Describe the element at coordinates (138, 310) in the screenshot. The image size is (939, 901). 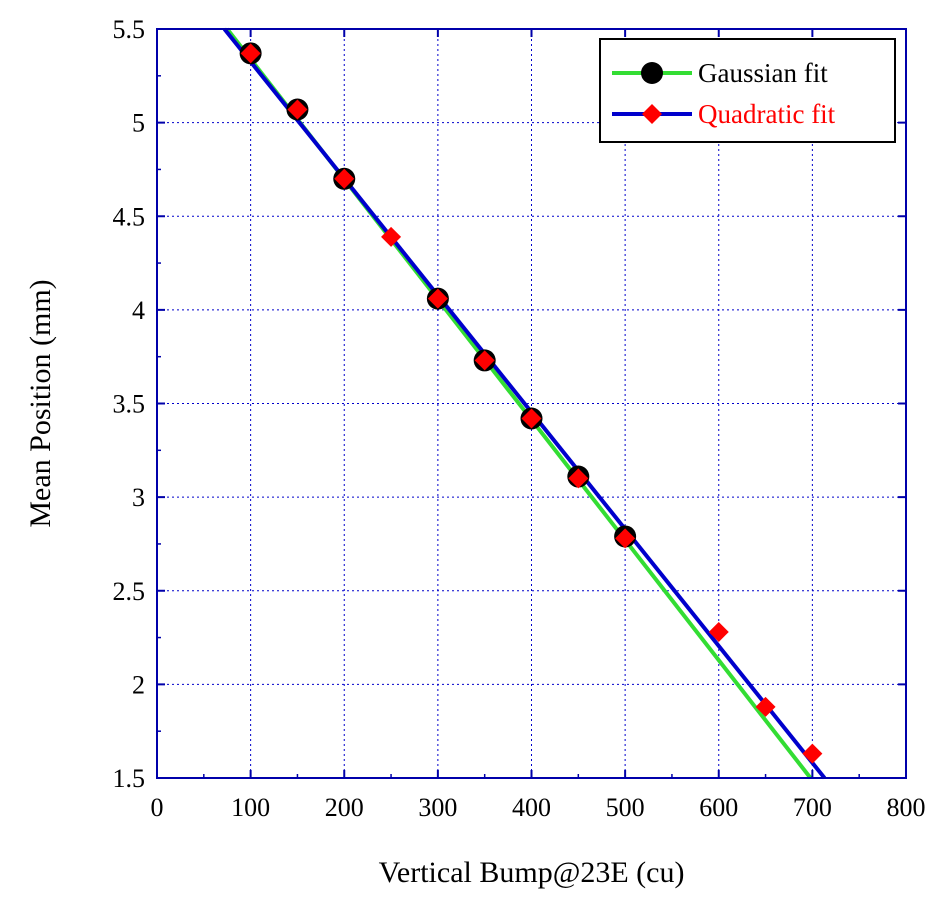
I see `y-tick-label: 4` at that location.